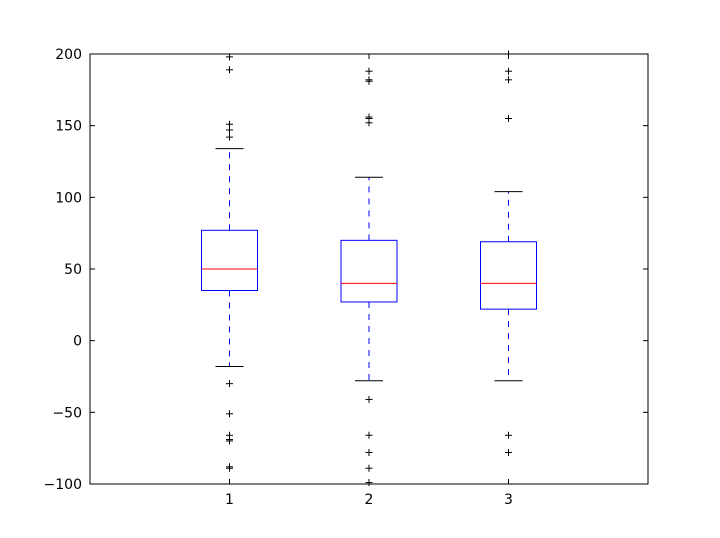  Describe the element at coordinates (68, 198) in the screenshot. I see `y-tick-label: 100` at that location.